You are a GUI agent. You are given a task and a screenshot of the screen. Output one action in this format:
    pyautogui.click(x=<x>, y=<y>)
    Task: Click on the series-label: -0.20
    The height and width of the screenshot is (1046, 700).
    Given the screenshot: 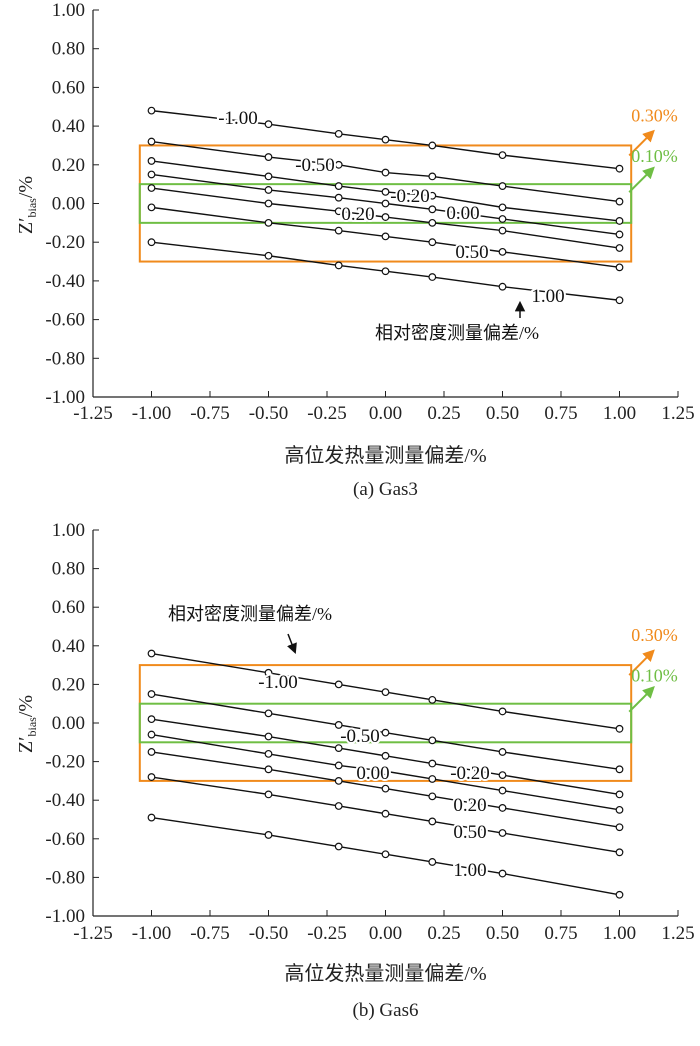 What is the action you would take?
    pyautogui.click(x=470, y=773)
    